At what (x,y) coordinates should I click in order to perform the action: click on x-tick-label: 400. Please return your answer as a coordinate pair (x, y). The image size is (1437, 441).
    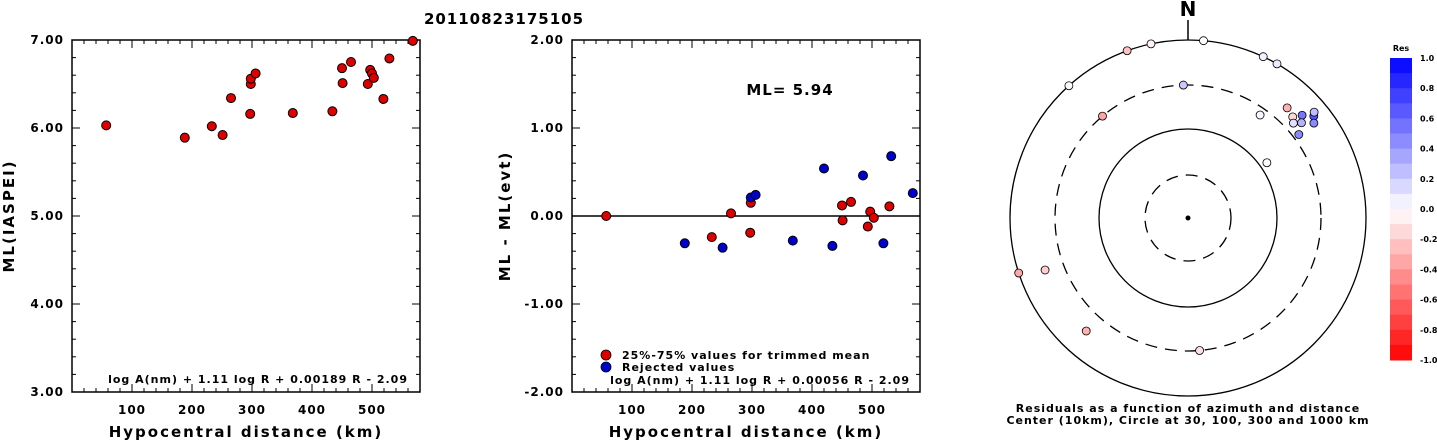
    Looking at the image, I should click on (812, 410).